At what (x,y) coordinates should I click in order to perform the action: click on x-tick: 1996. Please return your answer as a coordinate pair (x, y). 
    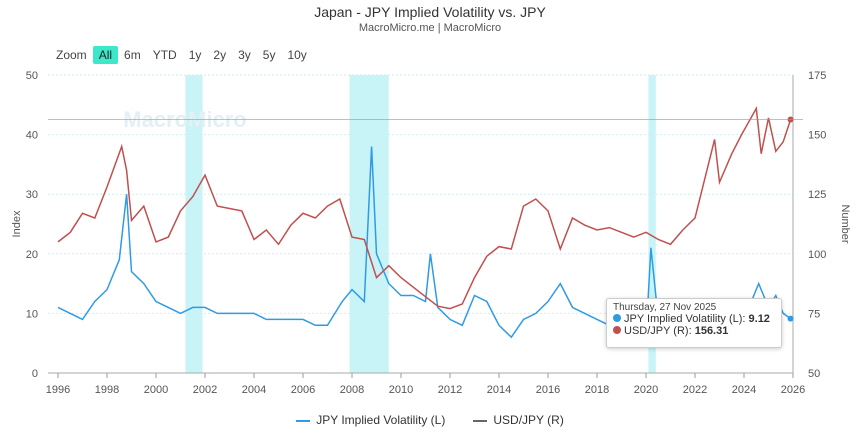
    Looking at the image, I should click on (58, 390).